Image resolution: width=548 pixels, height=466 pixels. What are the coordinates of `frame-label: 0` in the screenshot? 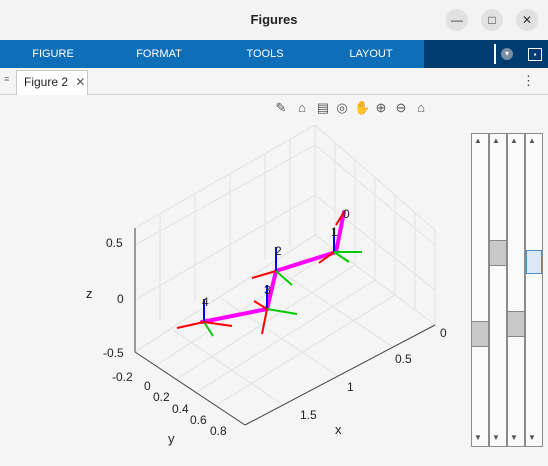 It's located at (346, 214).